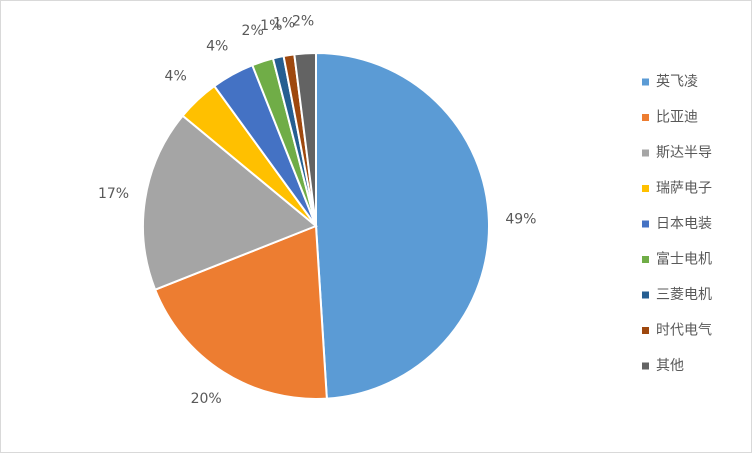  I want to click on data-label: 49%, so click(520, 220).